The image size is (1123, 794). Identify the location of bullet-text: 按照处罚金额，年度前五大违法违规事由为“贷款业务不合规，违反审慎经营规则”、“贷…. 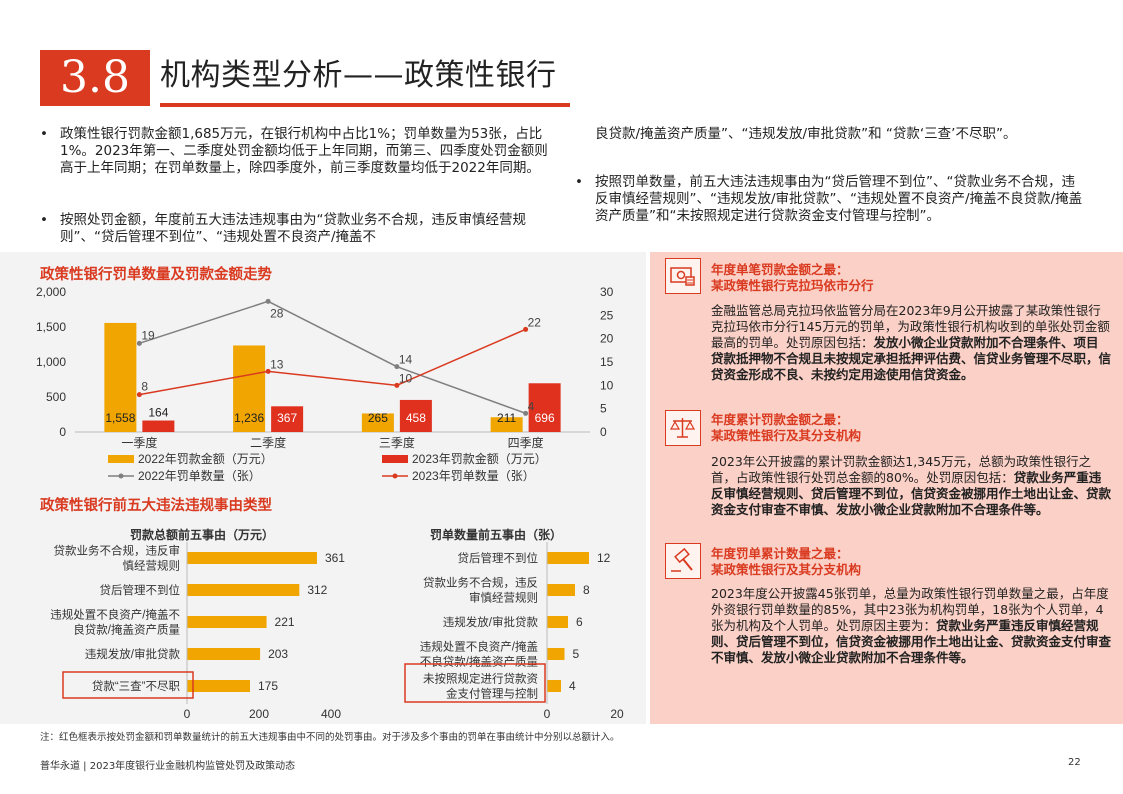
(295, 229).